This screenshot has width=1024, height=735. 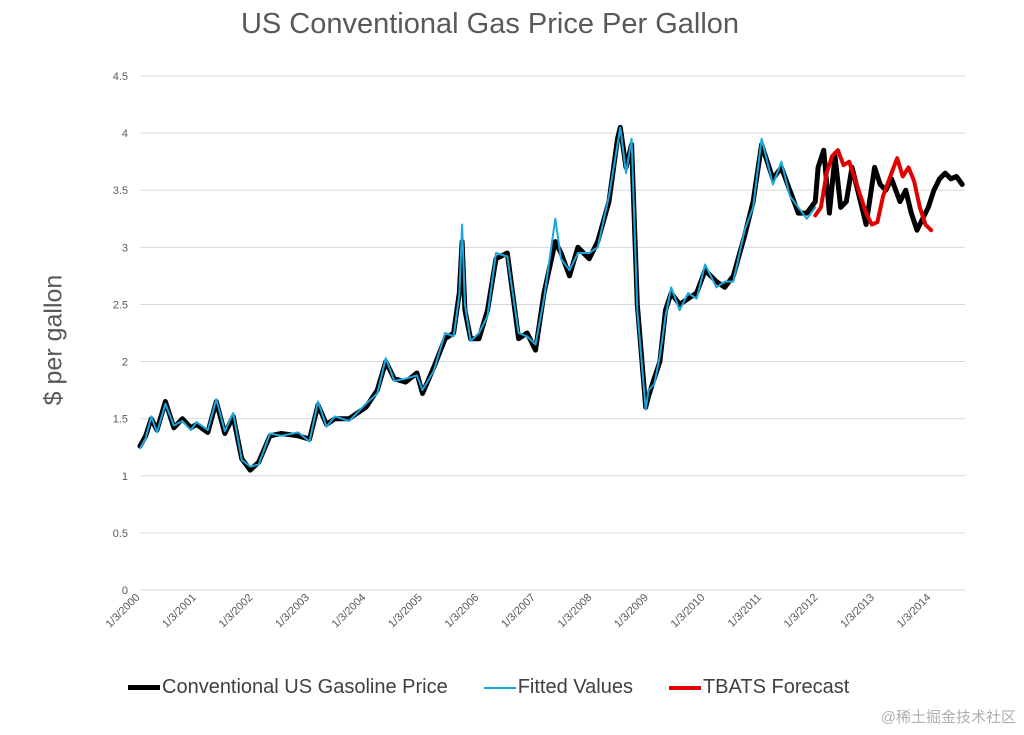 I want to click on y-tick-label: 3, so click(x=125, y=248).